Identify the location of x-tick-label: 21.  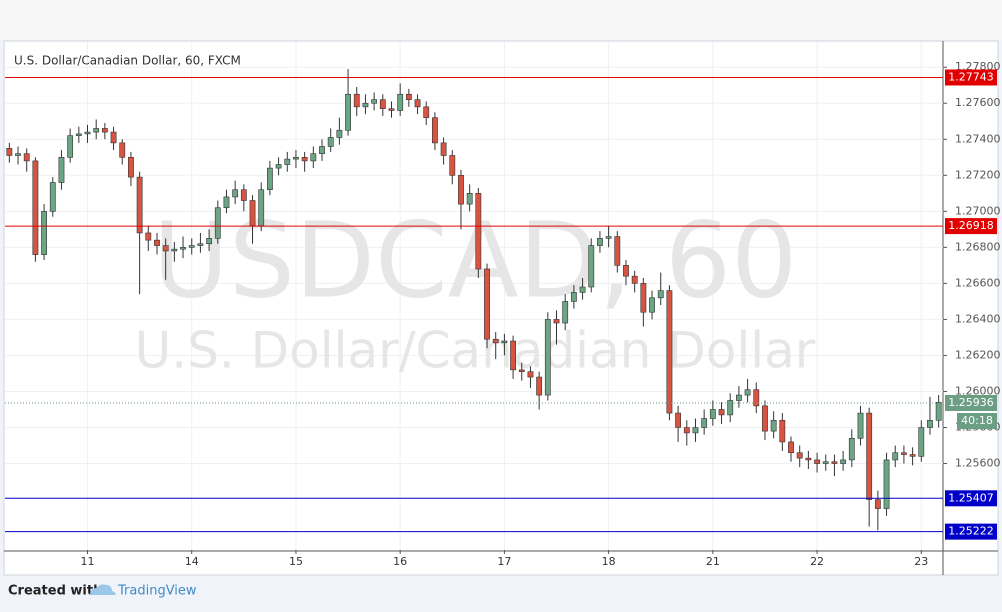
(713, 561).